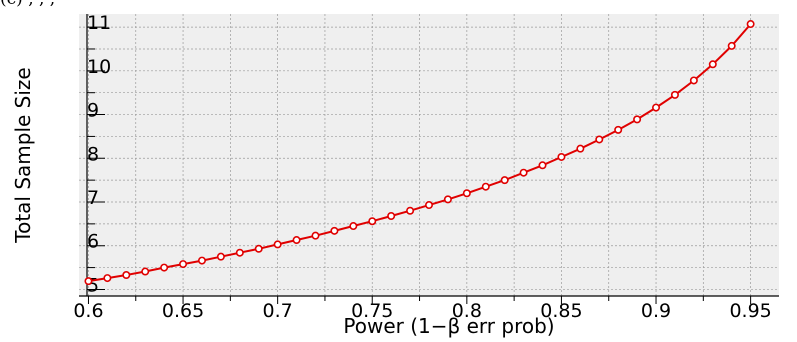 This screenshot has height=342, width=797. What do you see at coordinates (23, 155) in the screenshot?
I see `y-axis-title: Total Sample Size` at bounding box center [23, 155].